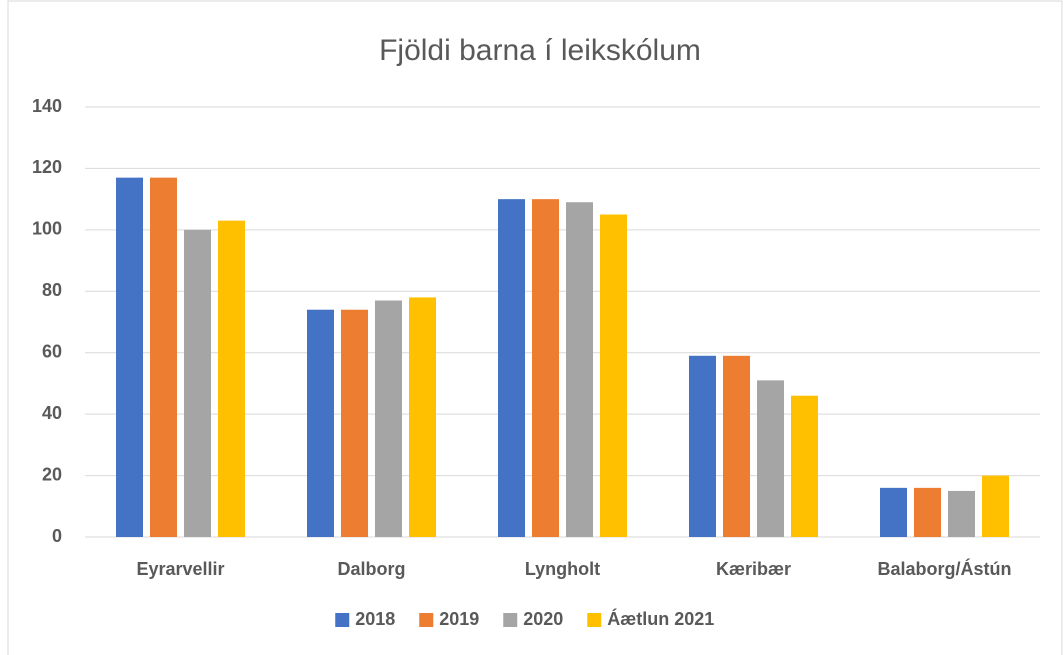 The width and height of the screenshot is (1063, 655). Describe the element at coordinates (543, 619) in the screenshot. I see `legend-label: 2020` at that location.